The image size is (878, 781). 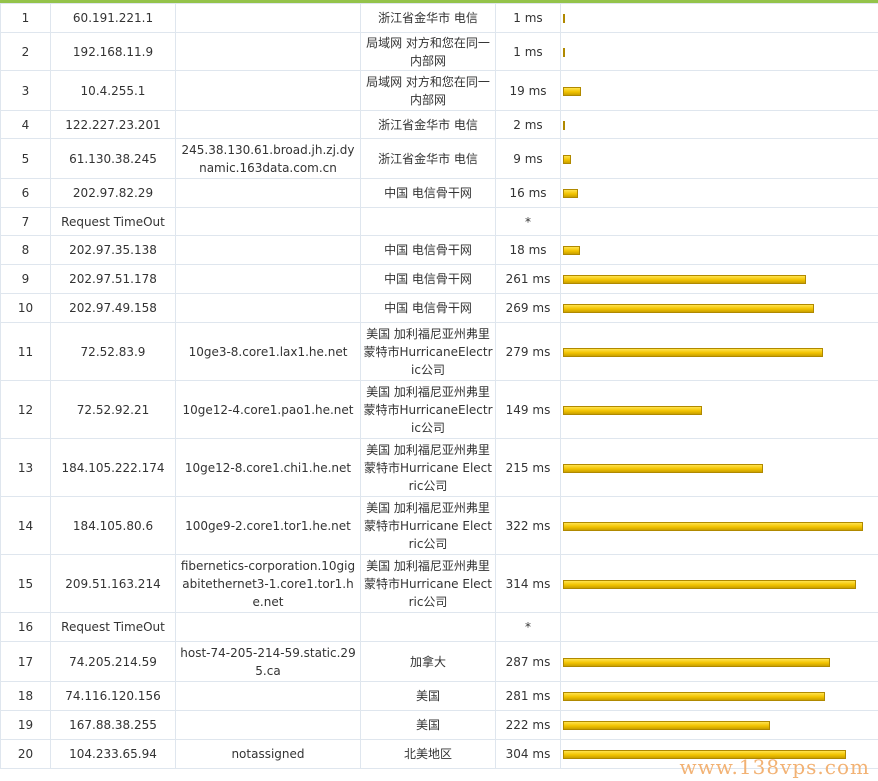 I want to click on hop-number-cell: 11, so click(x=25, y=351).